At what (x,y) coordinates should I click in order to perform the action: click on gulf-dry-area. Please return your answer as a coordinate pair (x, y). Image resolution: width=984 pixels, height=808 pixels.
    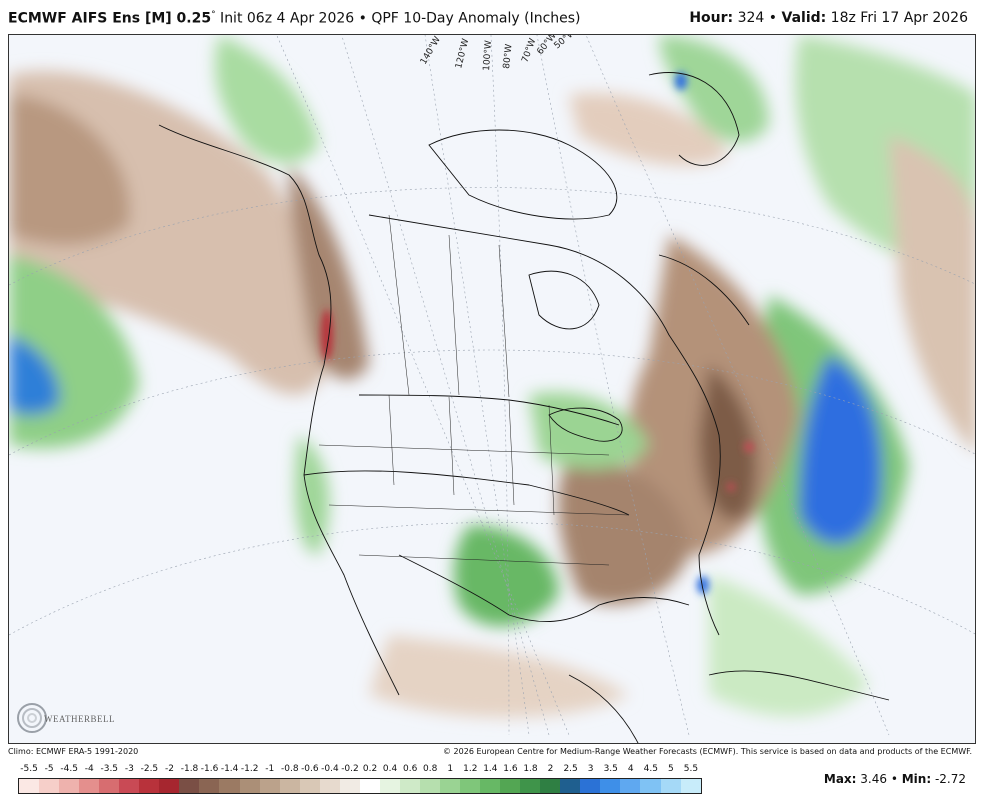
    Looking at the image, I should click on (499, 676).